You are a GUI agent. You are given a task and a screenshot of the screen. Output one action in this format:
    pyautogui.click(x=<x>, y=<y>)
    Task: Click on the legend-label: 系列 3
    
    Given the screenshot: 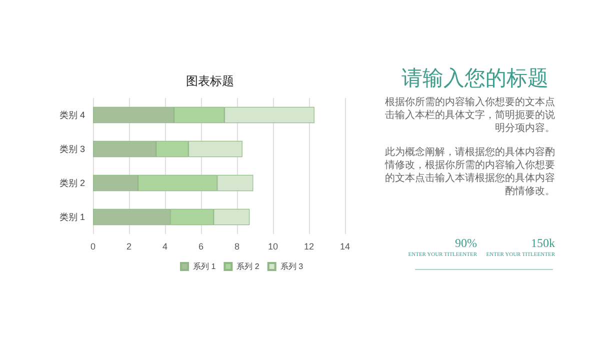 What is the action you would take?
    pyautogui.click(x=292, y=266)
    